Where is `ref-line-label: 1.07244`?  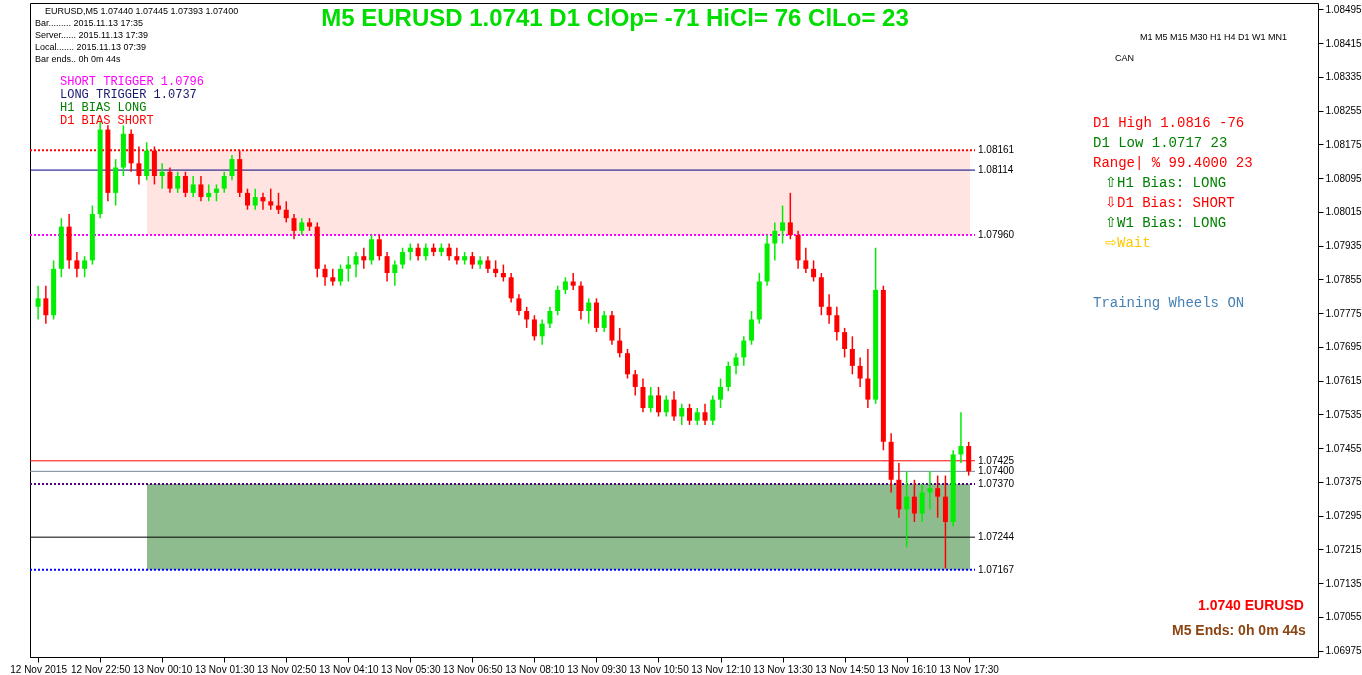
ref-line-label: 1.07244 is located at coordinates (996, 537).